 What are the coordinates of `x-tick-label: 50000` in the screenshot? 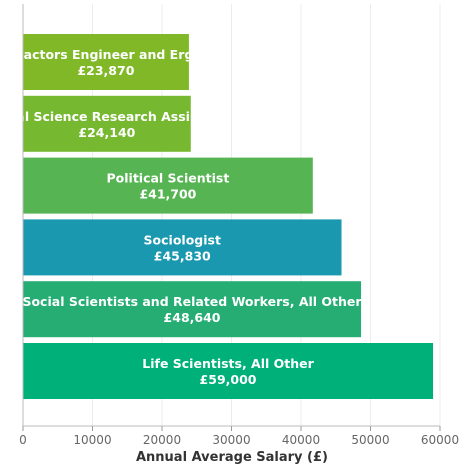 It's located at (370, 440).